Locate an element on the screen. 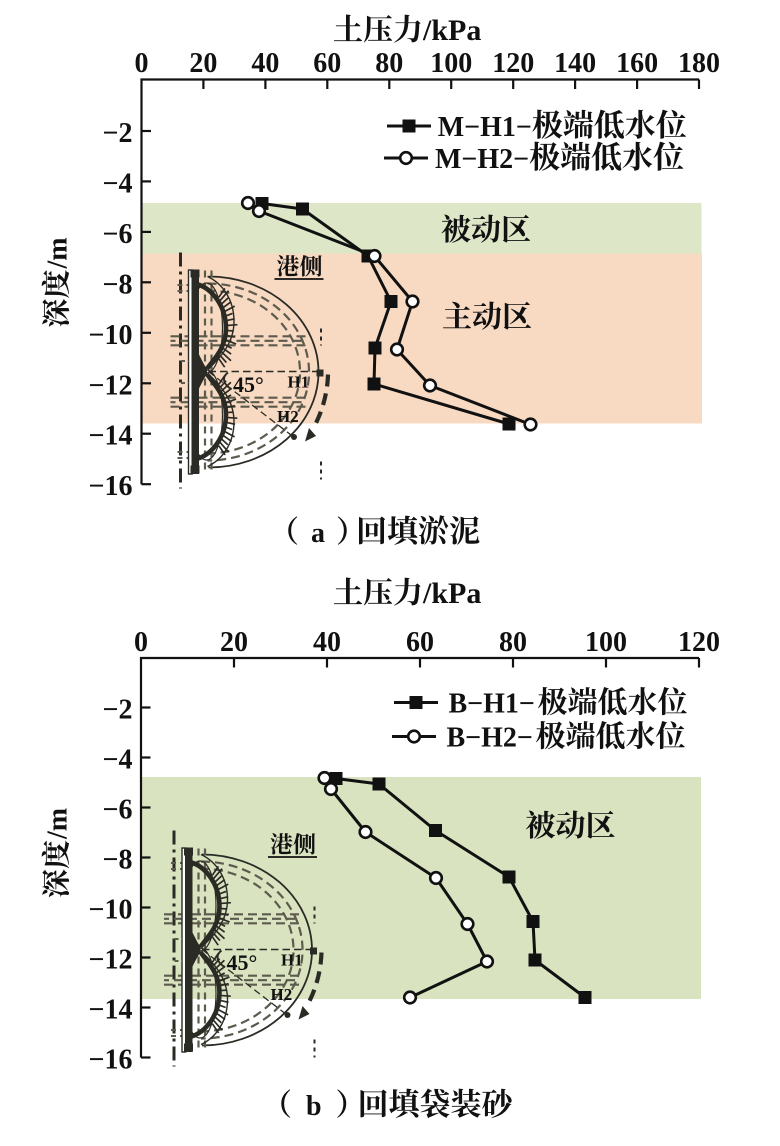 This screenshot has width=780, height=1146. svg-text: 160 is located at coordinates (637, 63).